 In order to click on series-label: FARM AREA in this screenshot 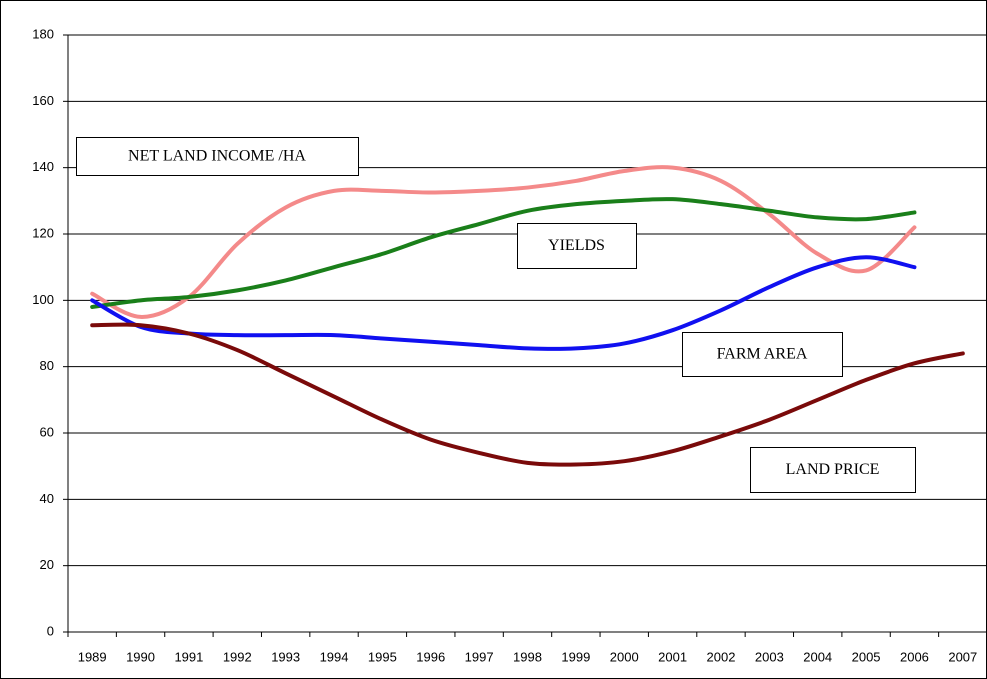, I will do `click(762, 354)`.